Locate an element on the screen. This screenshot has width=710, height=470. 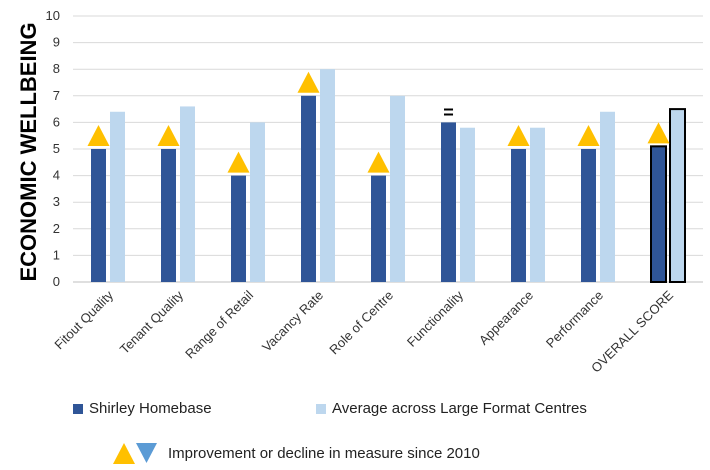
equal-icon: = is located at coordinates (448, 112).